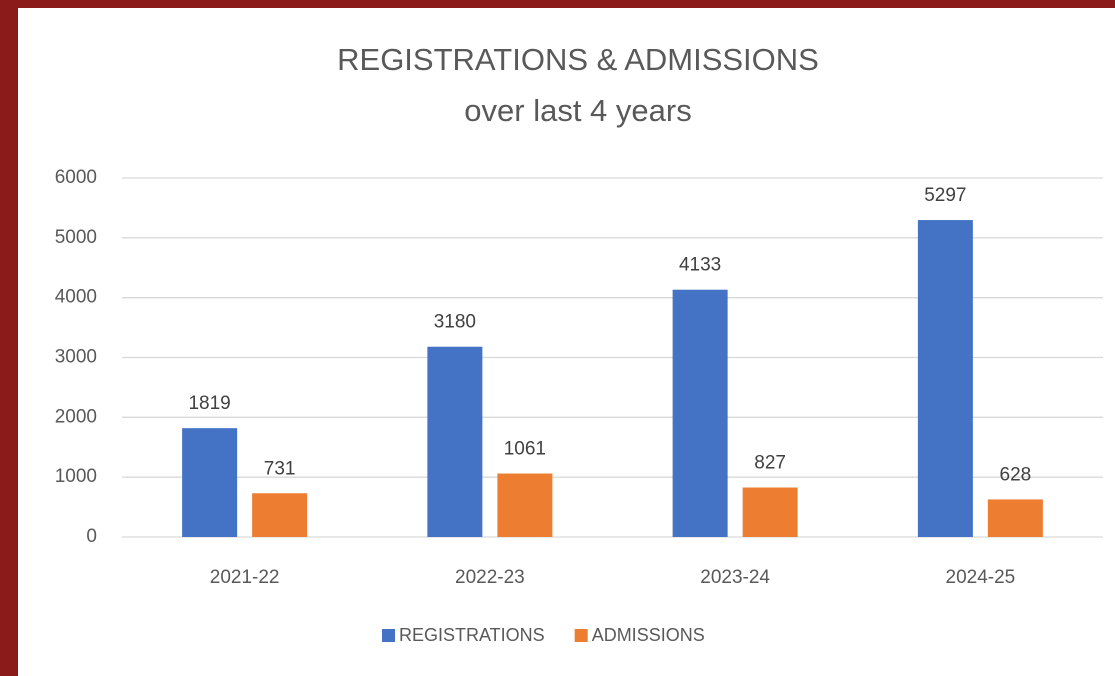  What do you see at coordinates (455, 322) in the screenshot?
I see `value-label: 3180` at bounding box center [455, 322].